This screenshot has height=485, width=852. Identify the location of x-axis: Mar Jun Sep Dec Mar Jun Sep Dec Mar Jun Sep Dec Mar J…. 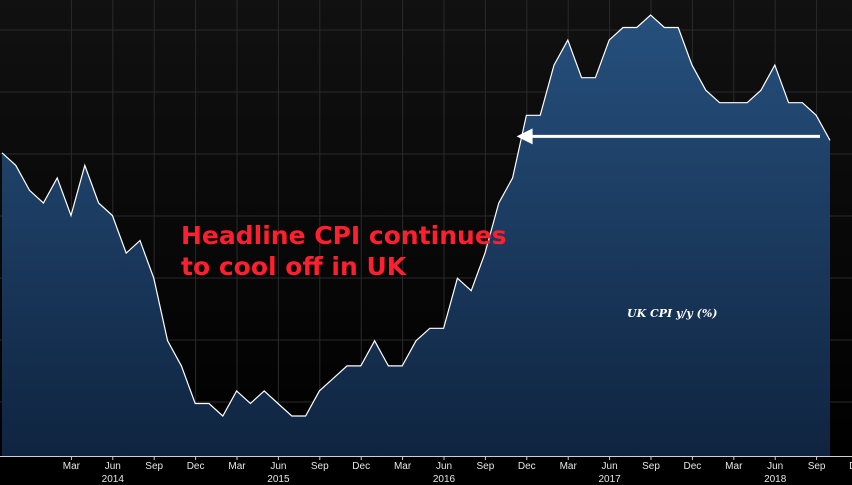
(426, 470).